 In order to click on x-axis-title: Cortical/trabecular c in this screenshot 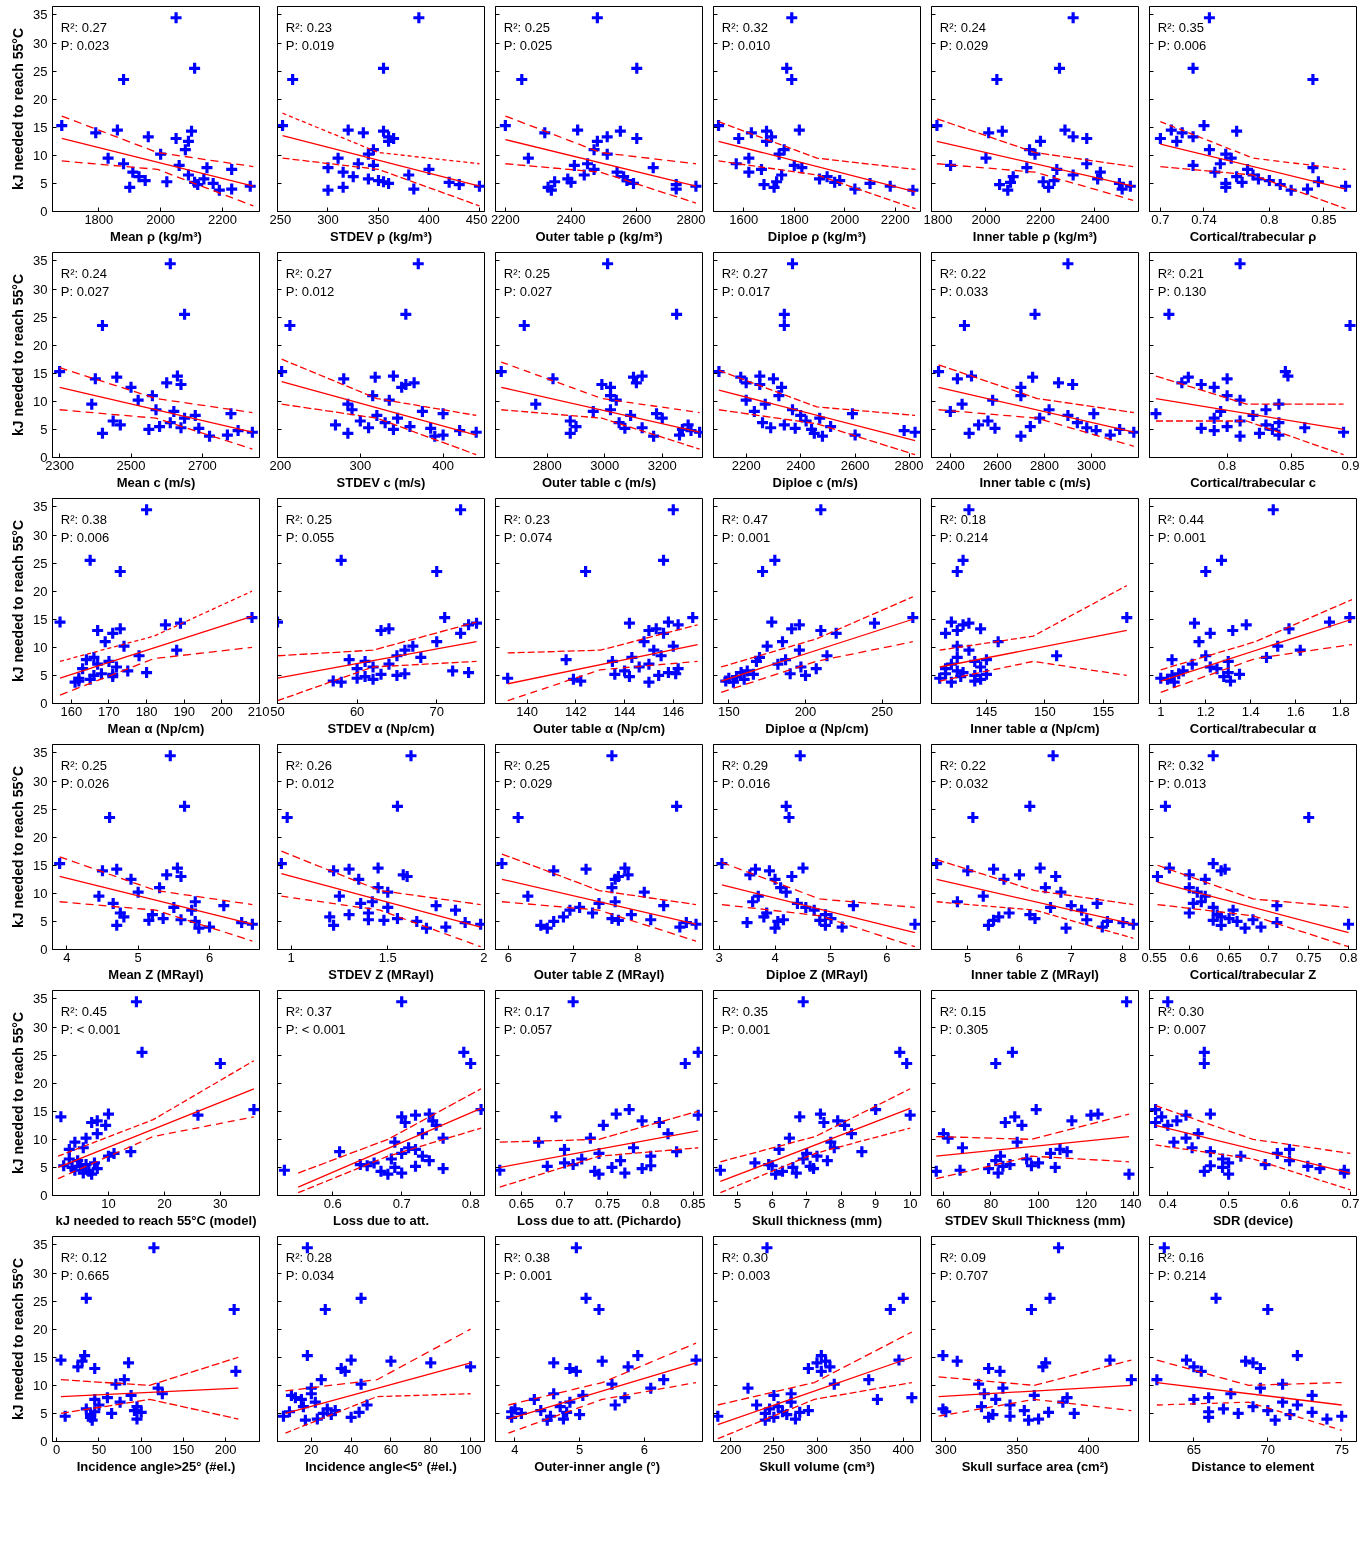, I will do `click(1253, 482)`.